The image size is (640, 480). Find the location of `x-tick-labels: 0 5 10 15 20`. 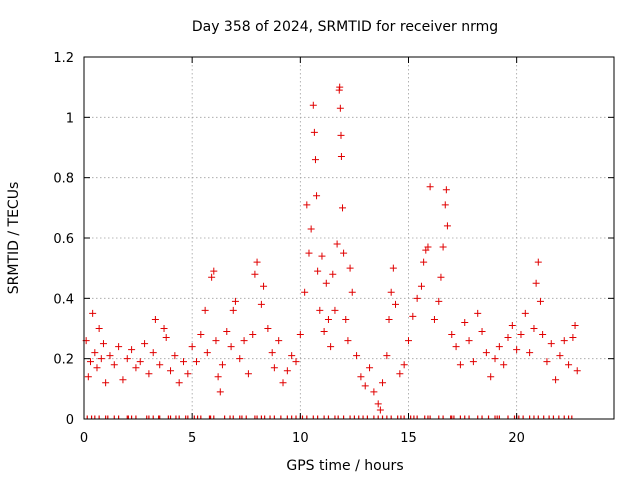

x-tick-labels: 0 5 10 15 20 is located at coordinates (302, 438).